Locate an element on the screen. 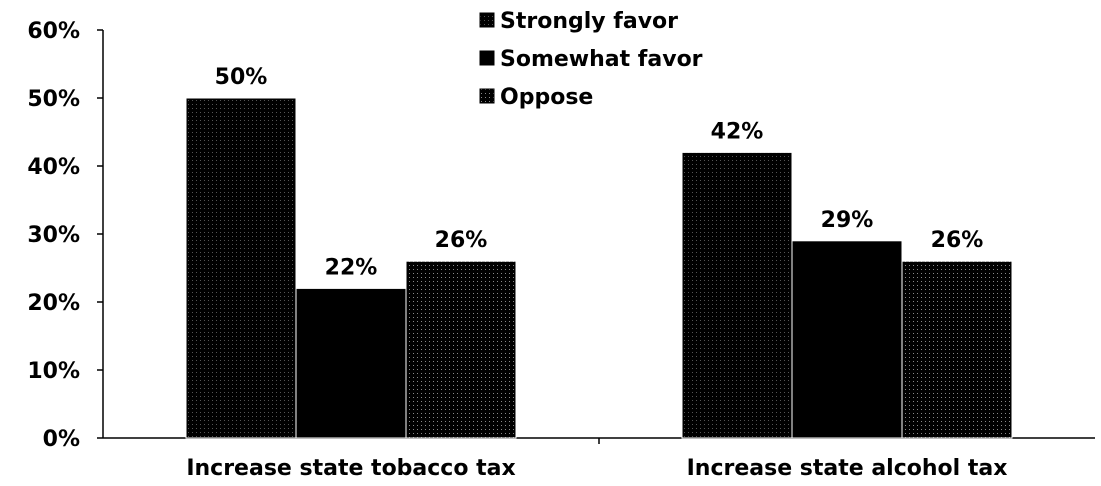  y-tick-label: 30% is located at coordinates (53, 235).